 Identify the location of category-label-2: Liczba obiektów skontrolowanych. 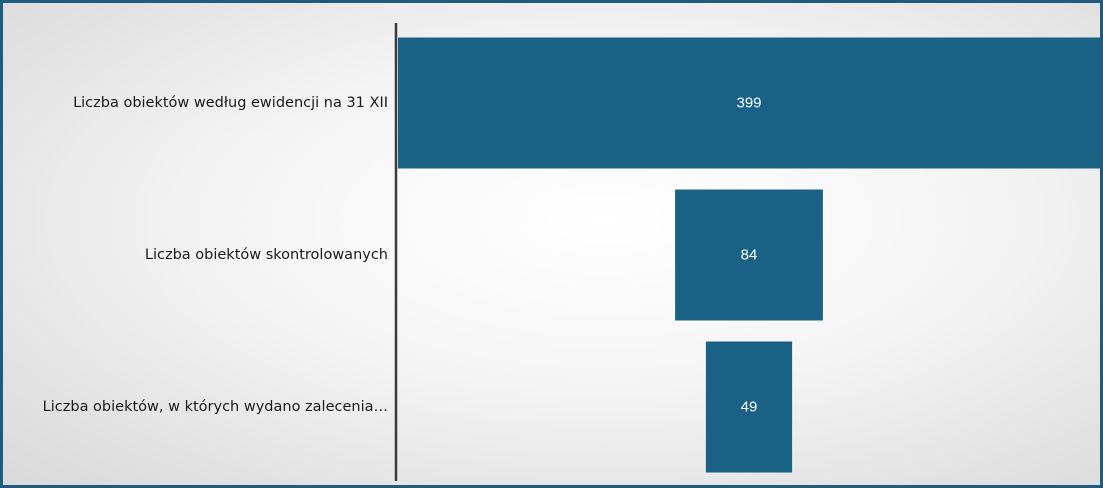
(266, 255).